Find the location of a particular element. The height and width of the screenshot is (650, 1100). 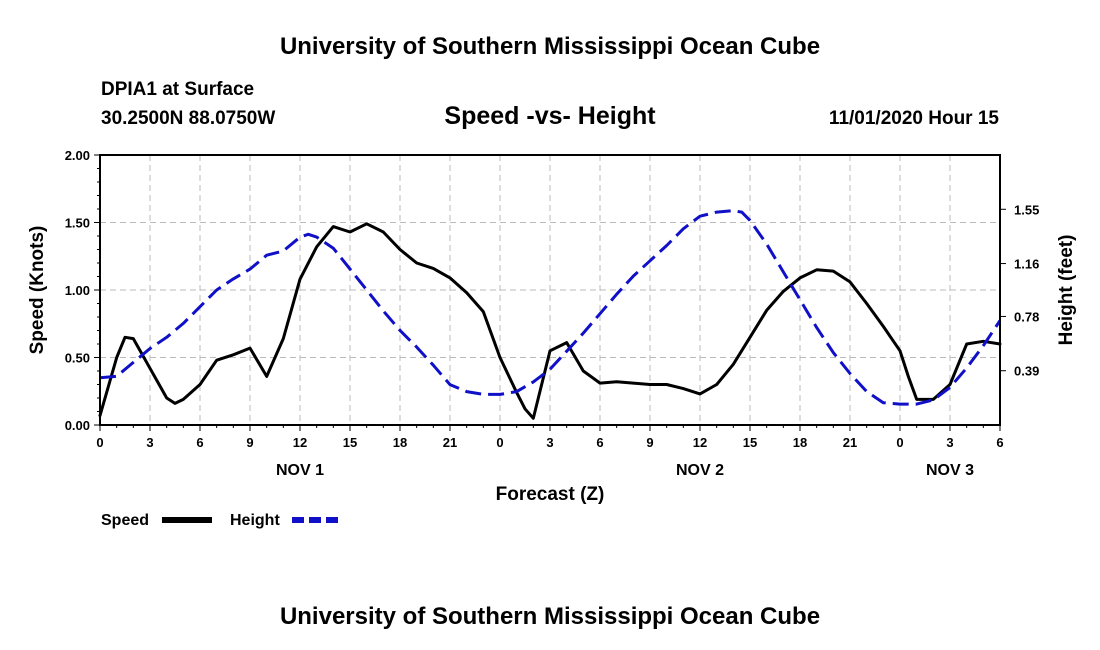

y2-tick-label: 1.16 is located at coordinates (1026, 264).